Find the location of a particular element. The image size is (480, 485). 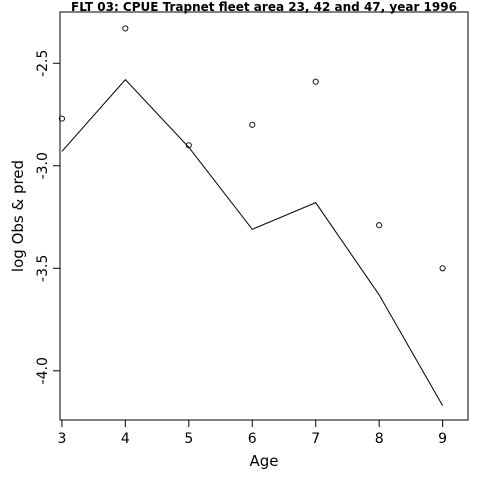

y-axis-label: log Obs & pred is located at coordinates (18, 216).